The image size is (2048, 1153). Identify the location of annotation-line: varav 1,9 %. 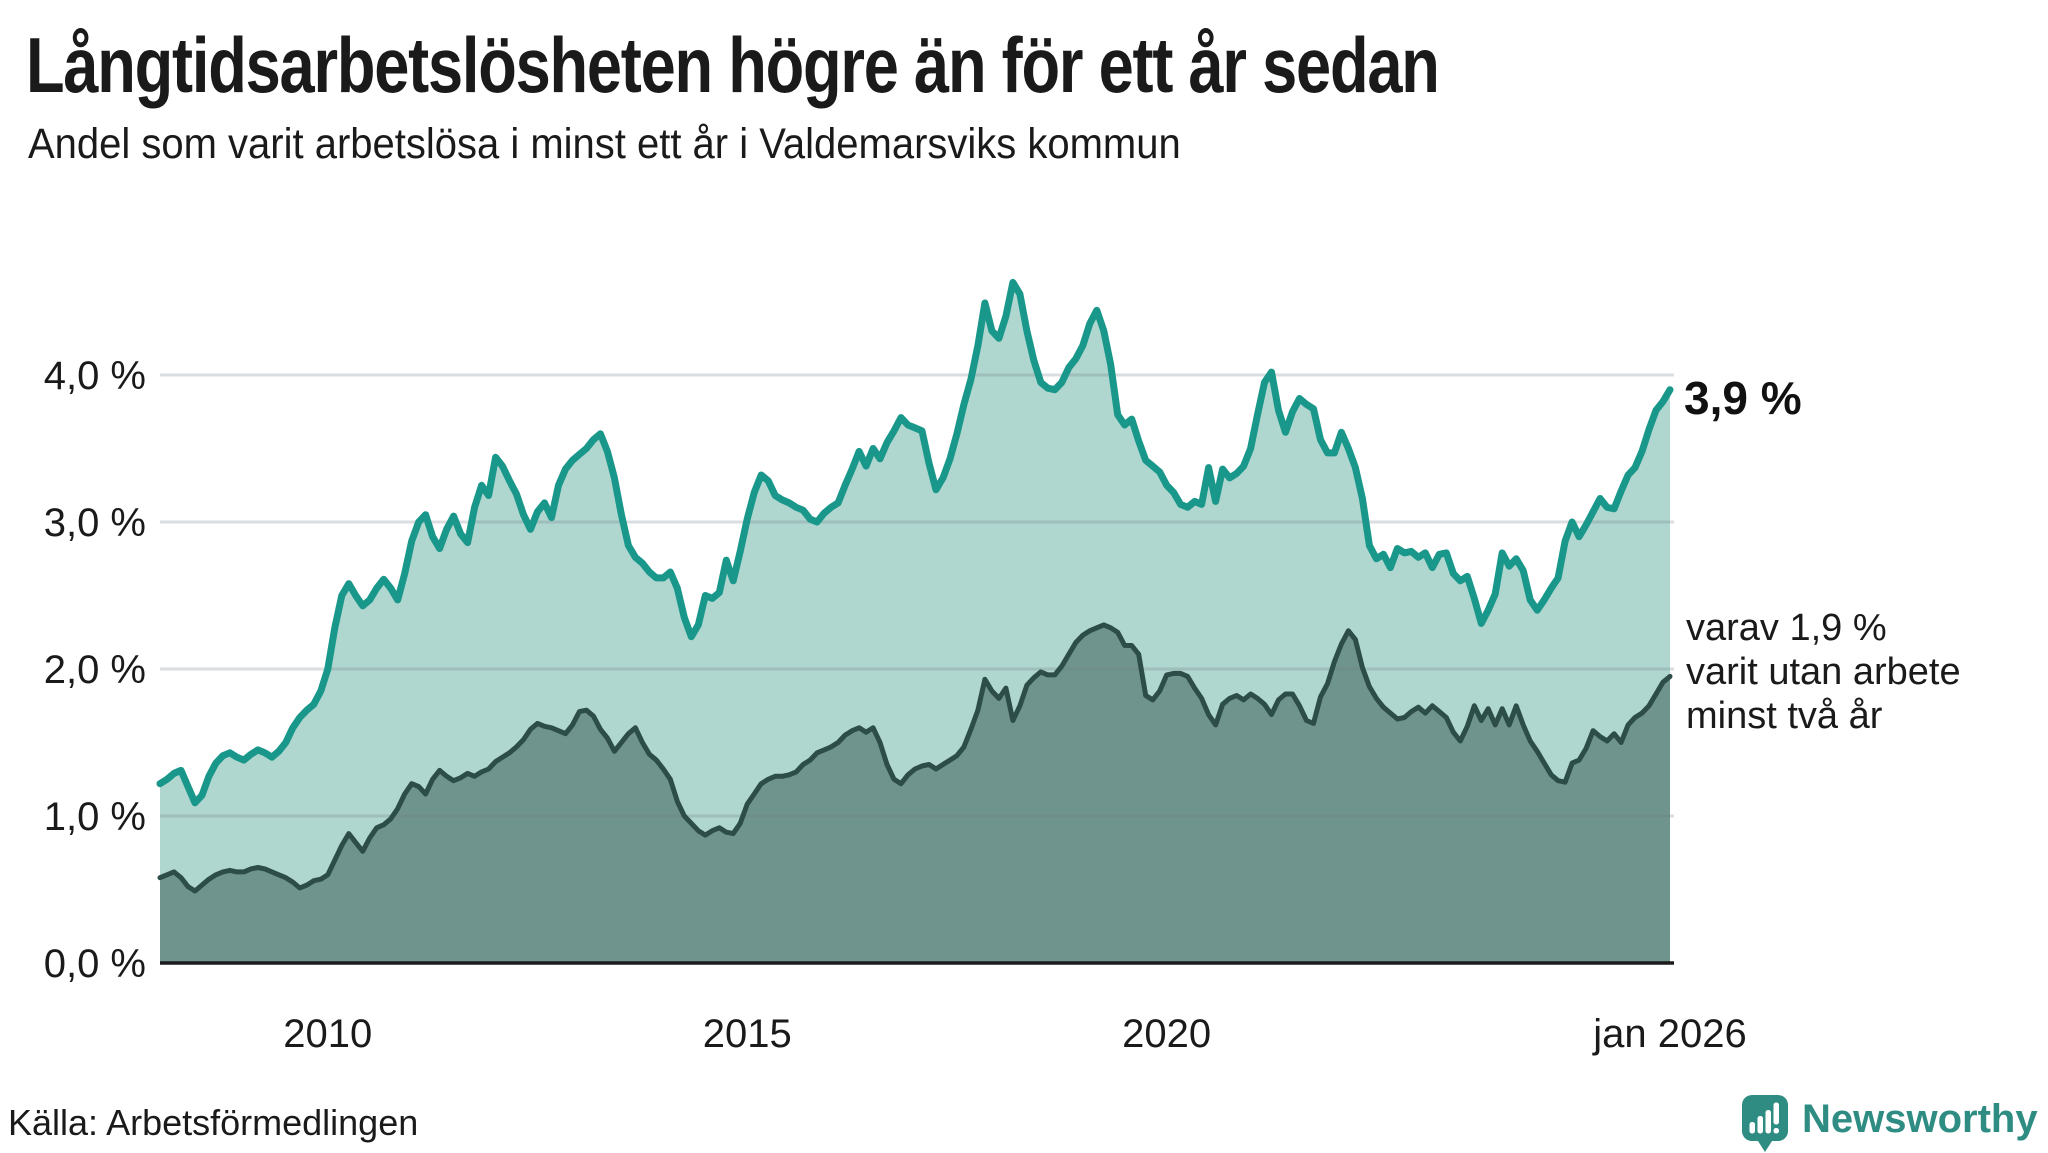
(1786, 628).